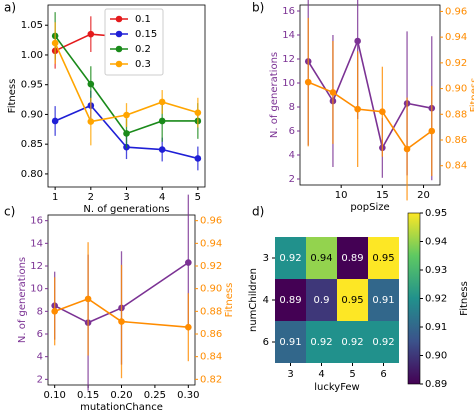 This screenshot has height=416, width=474. Describe the element at coordinates (10, 8) in the screenshot. I see `panel-label: a)` at that location.